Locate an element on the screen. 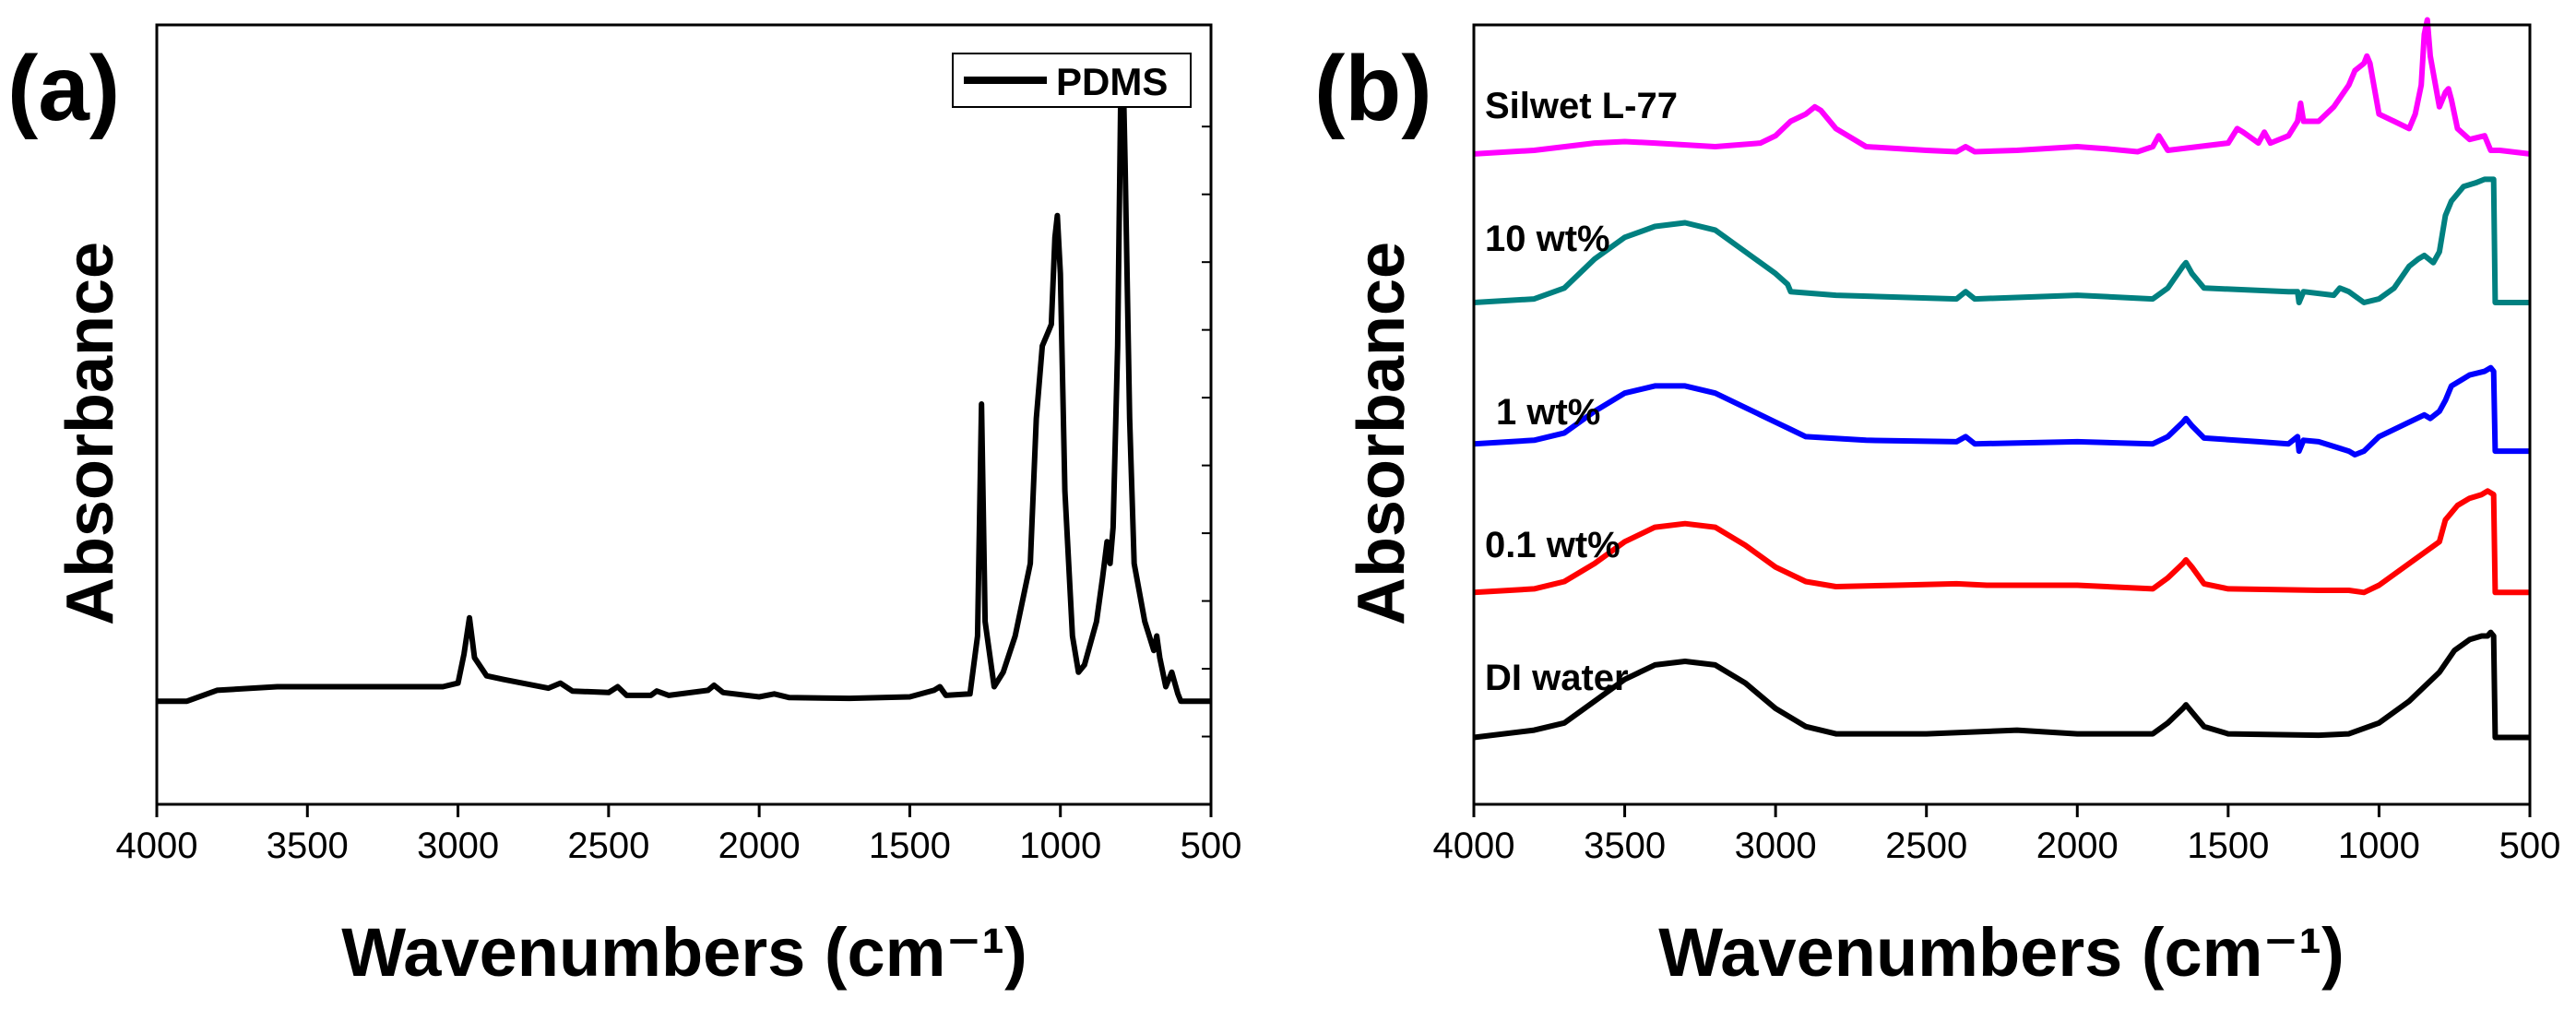 The width and height of the screenshot is (2576, 1010). series-label-1wt: 1 wt% is located at coordinates (1548, 412).